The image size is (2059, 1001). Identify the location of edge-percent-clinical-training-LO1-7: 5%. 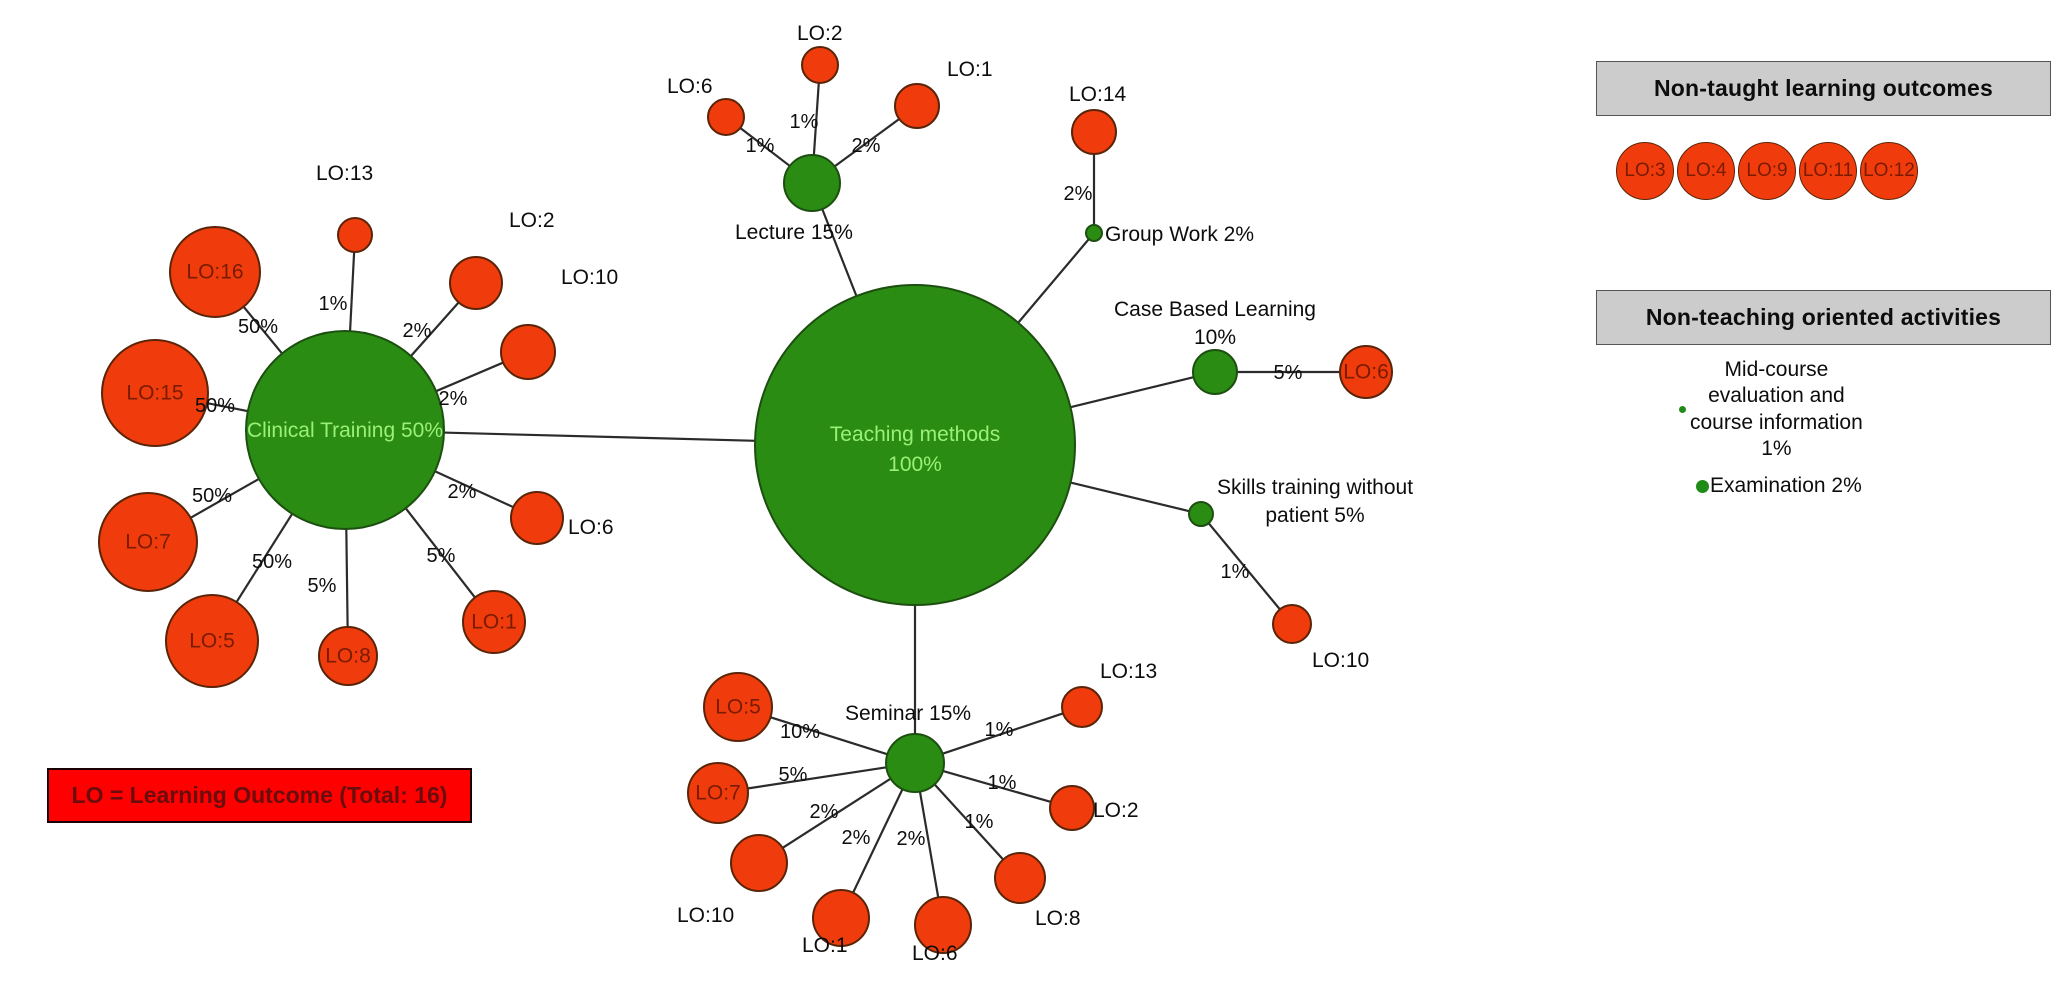
(441, 556).